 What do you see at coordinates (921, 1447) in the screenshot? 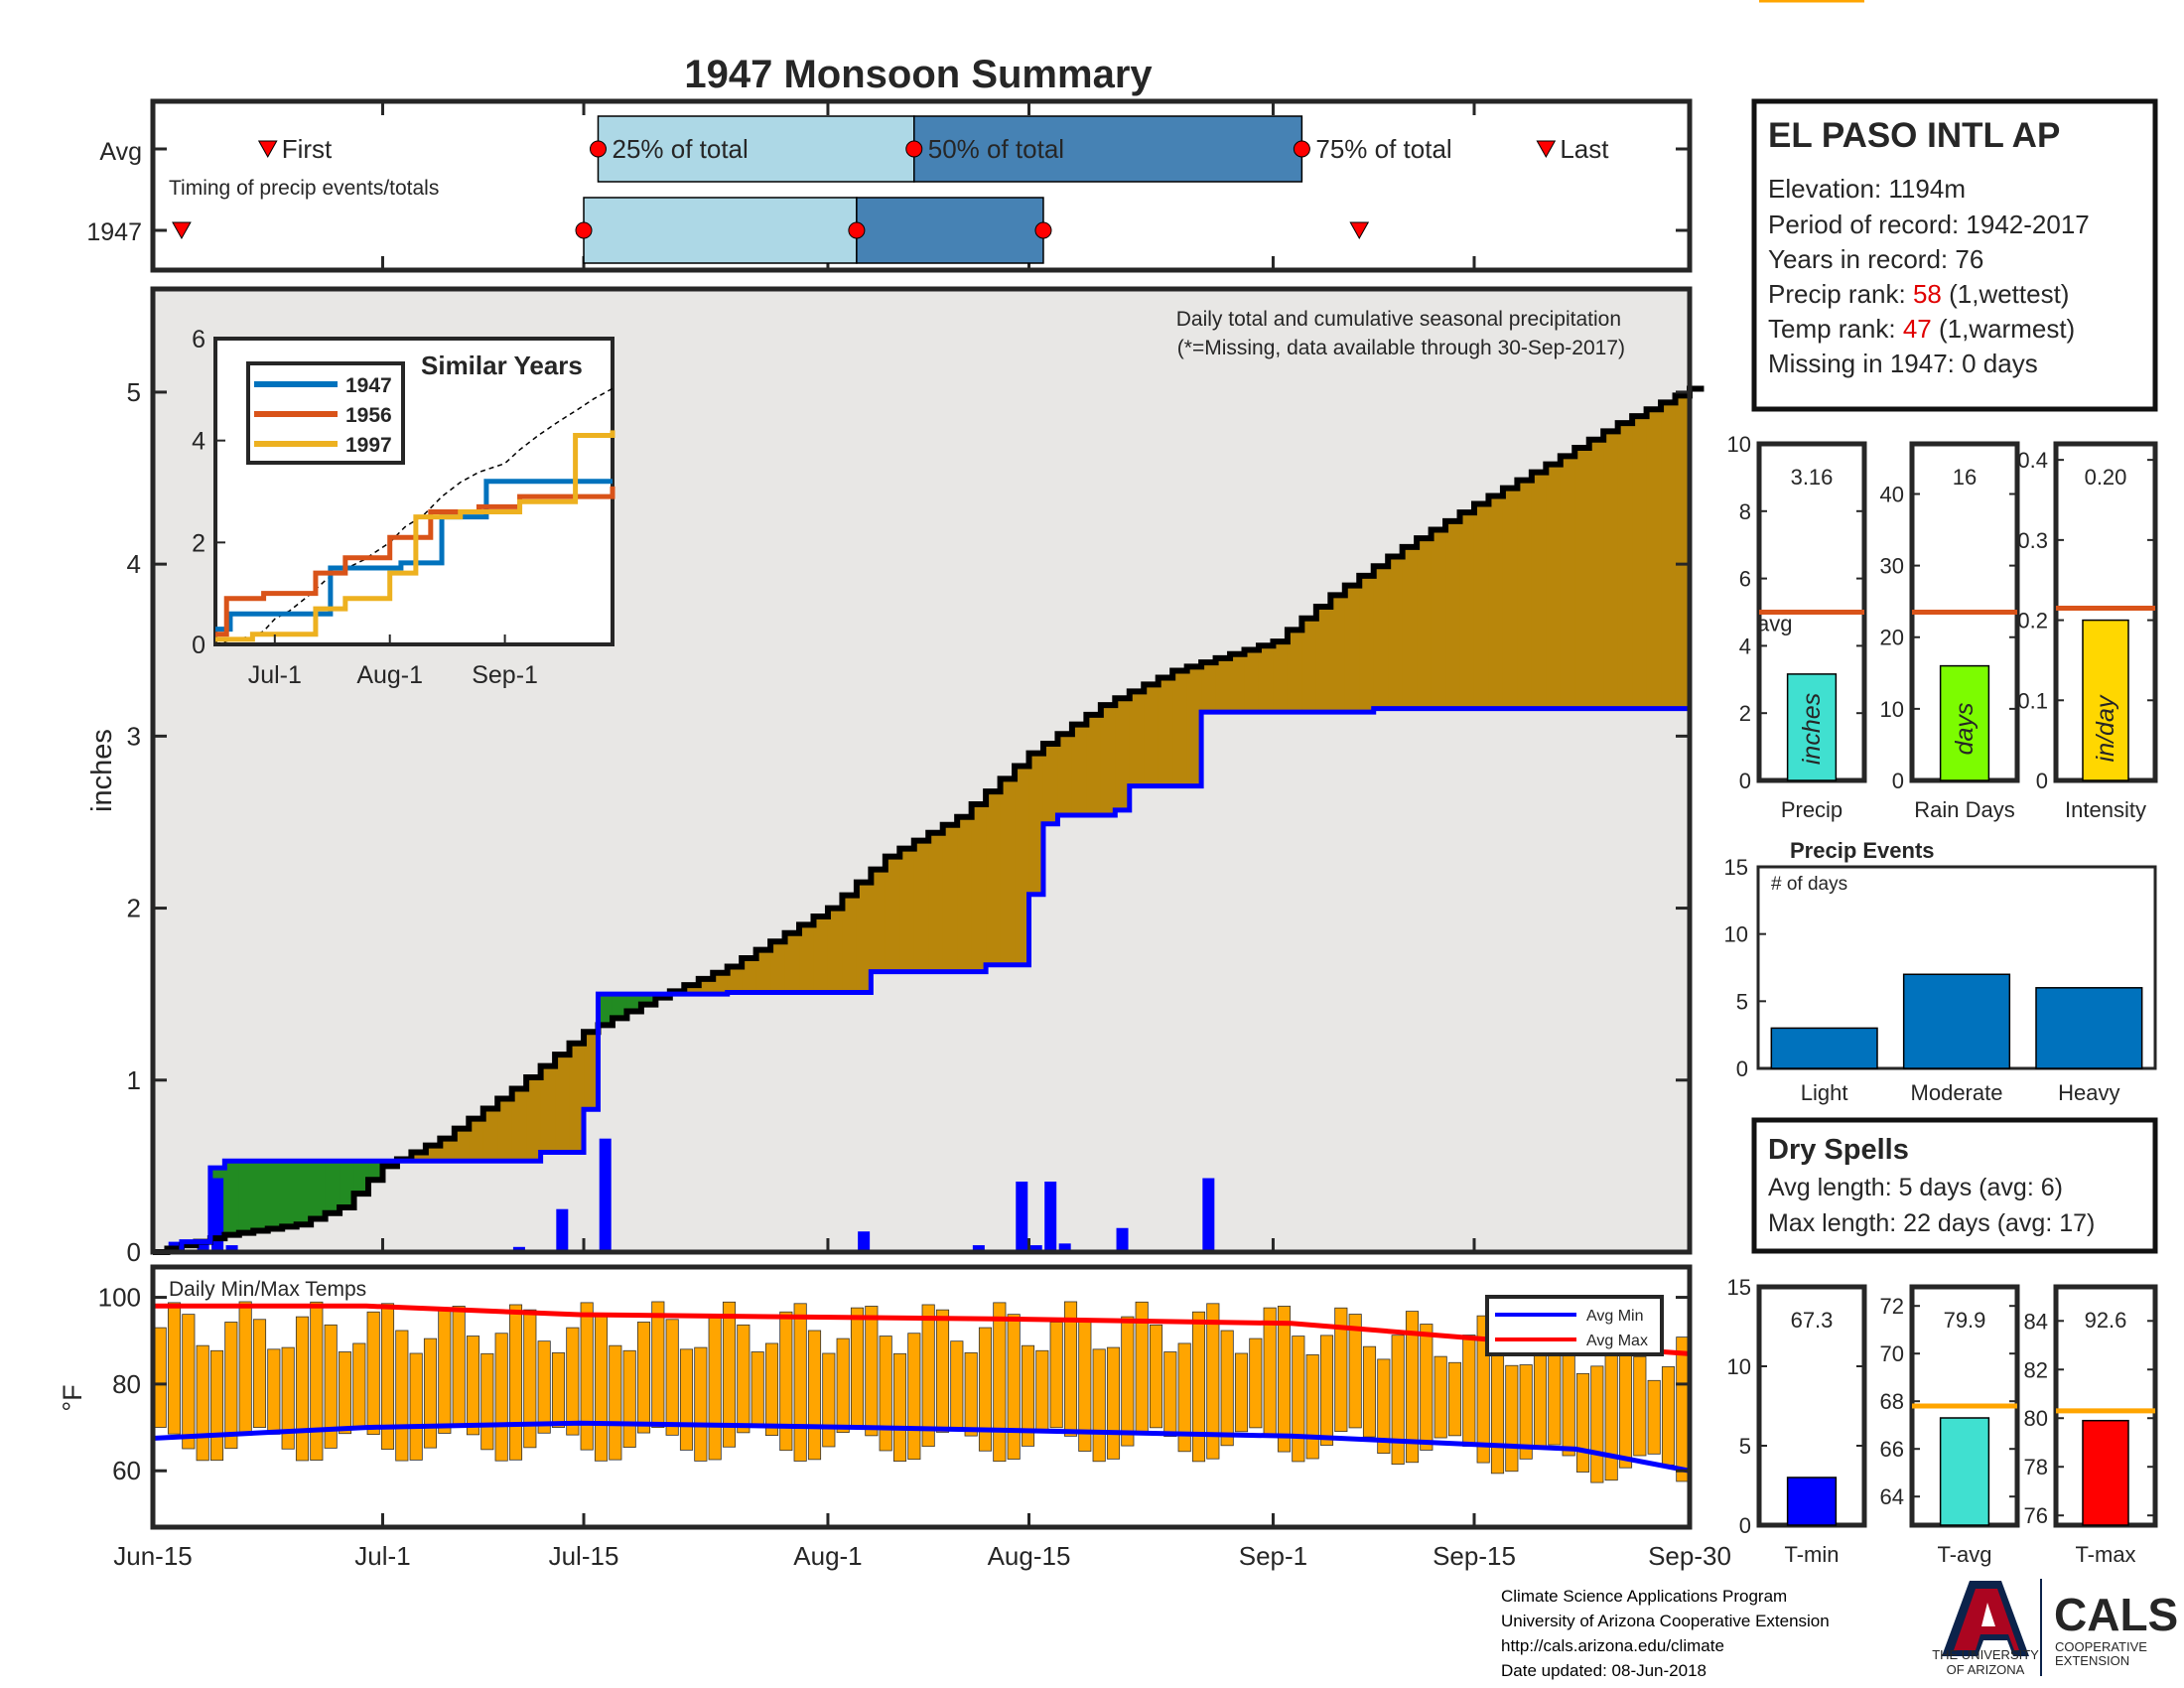
I see `avg-min-line` at bounding box center [921, 1447].